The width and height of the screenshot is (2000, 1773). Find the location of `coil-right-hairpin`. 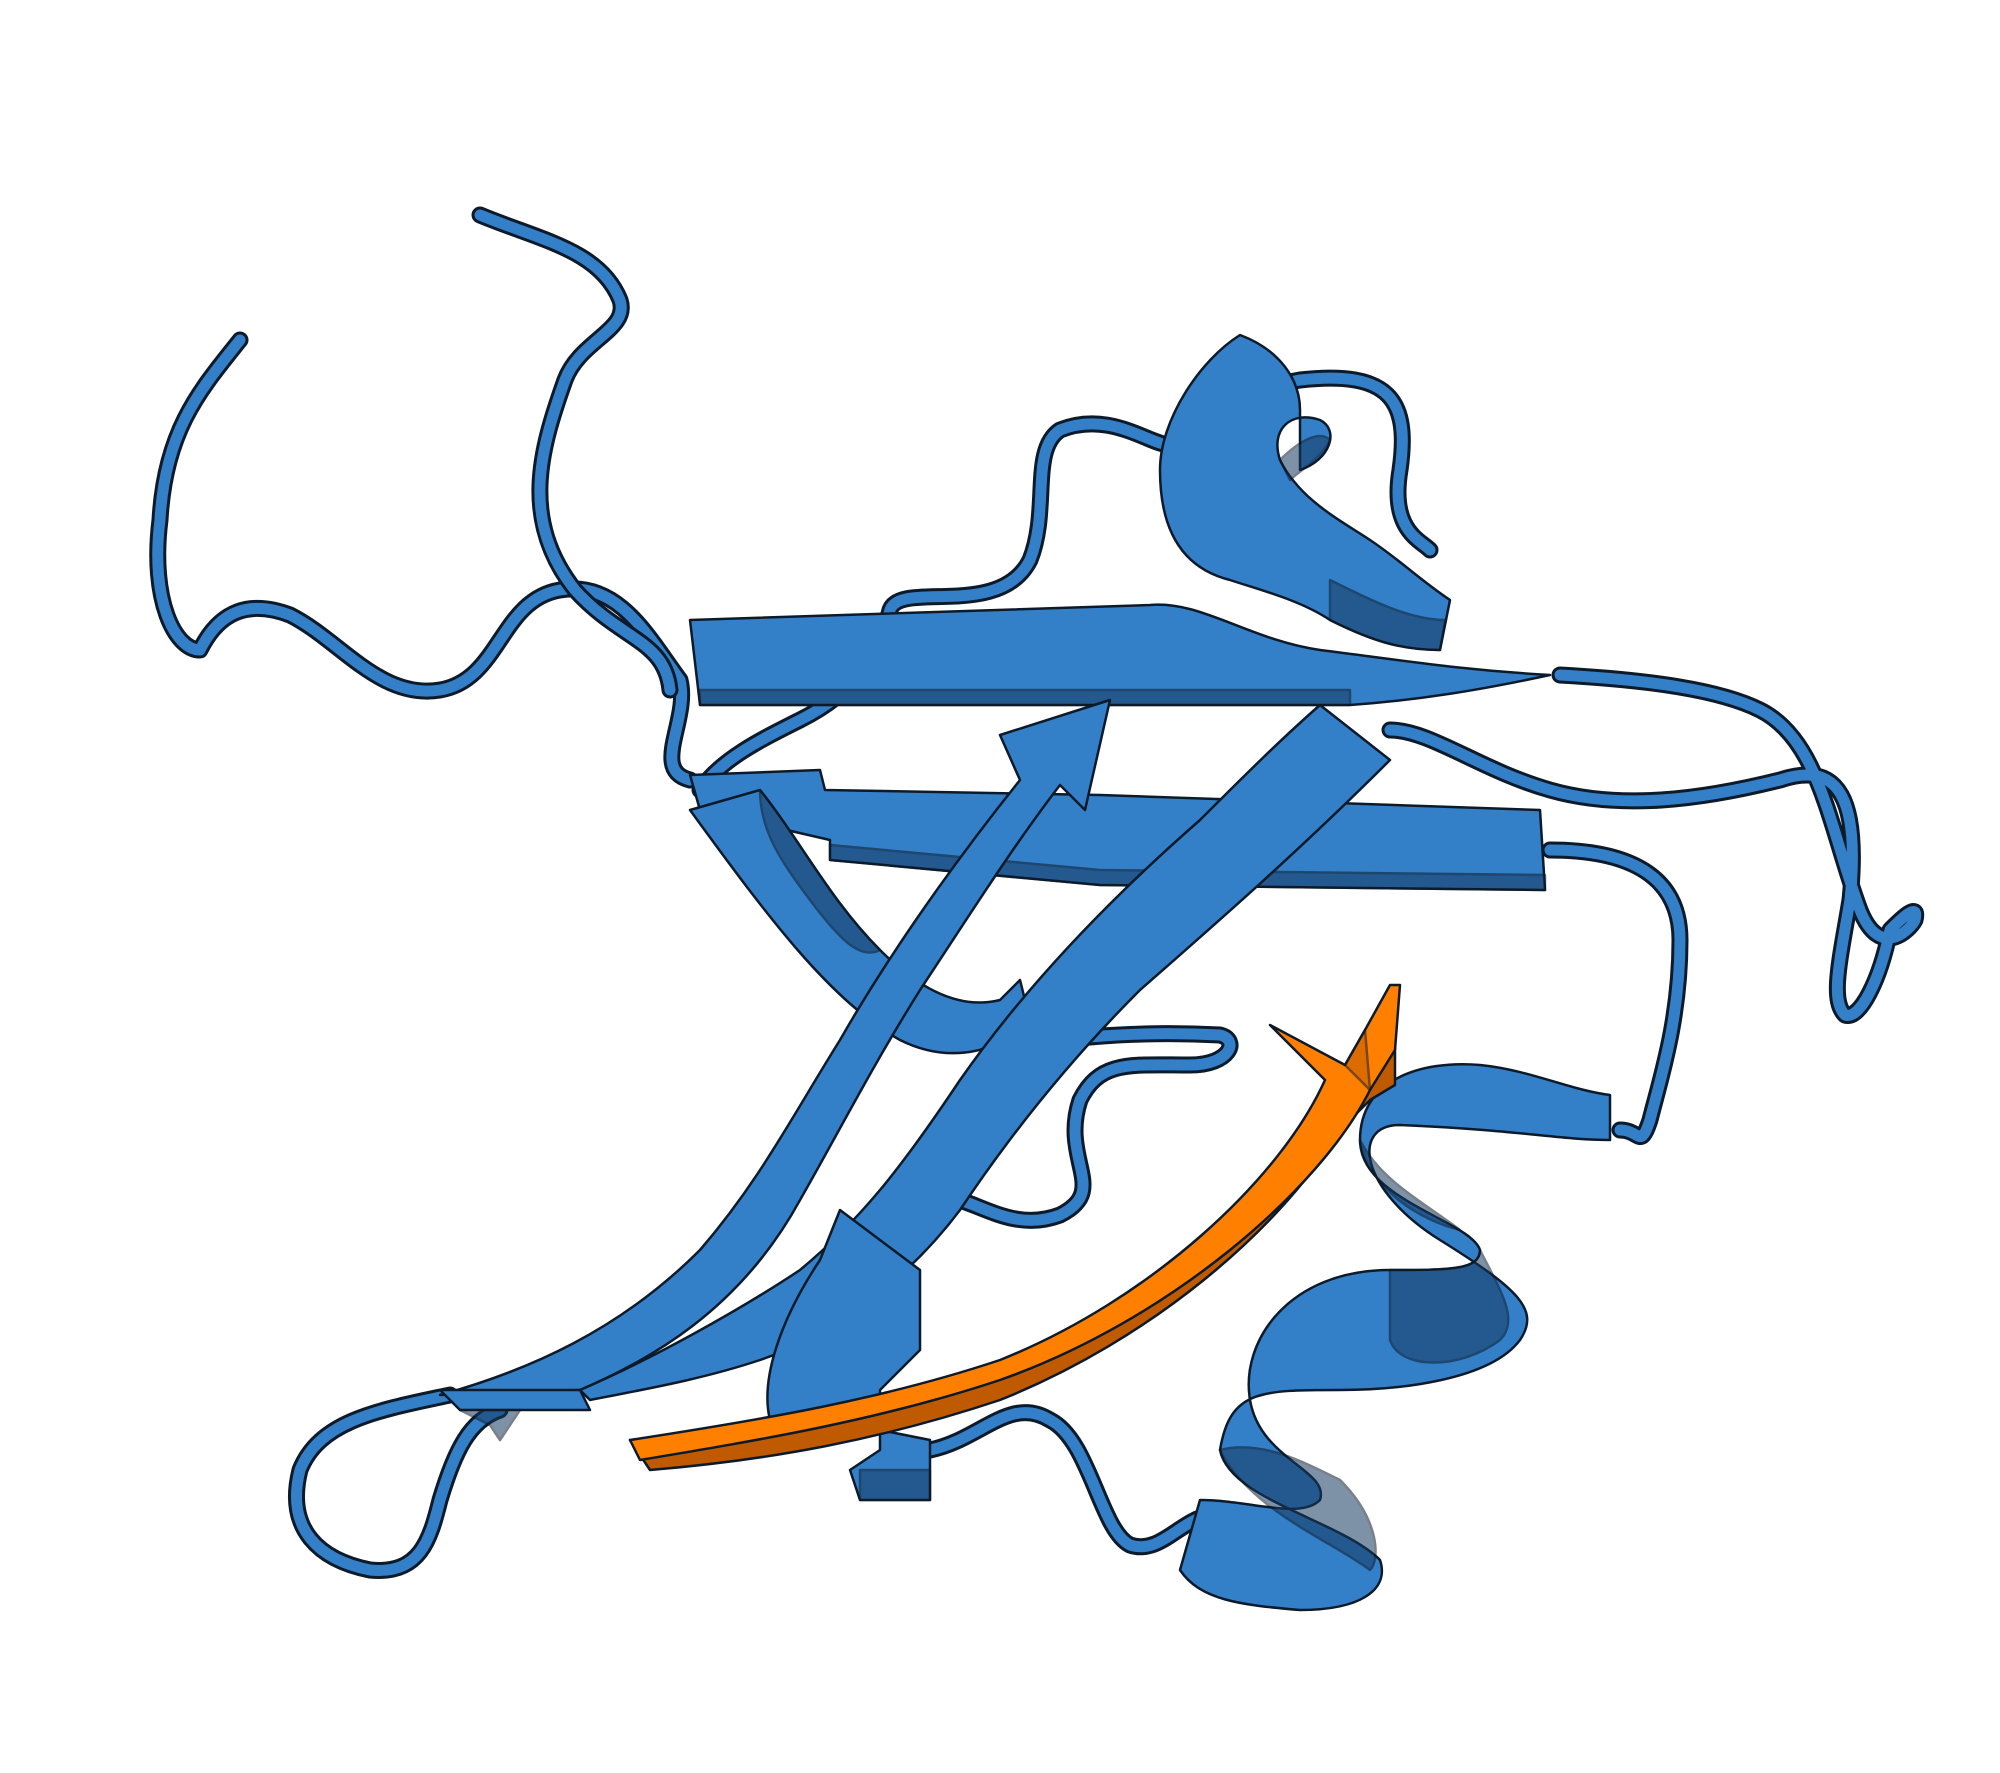

coil-right-hairpin is located at coordinates (1653, 845).